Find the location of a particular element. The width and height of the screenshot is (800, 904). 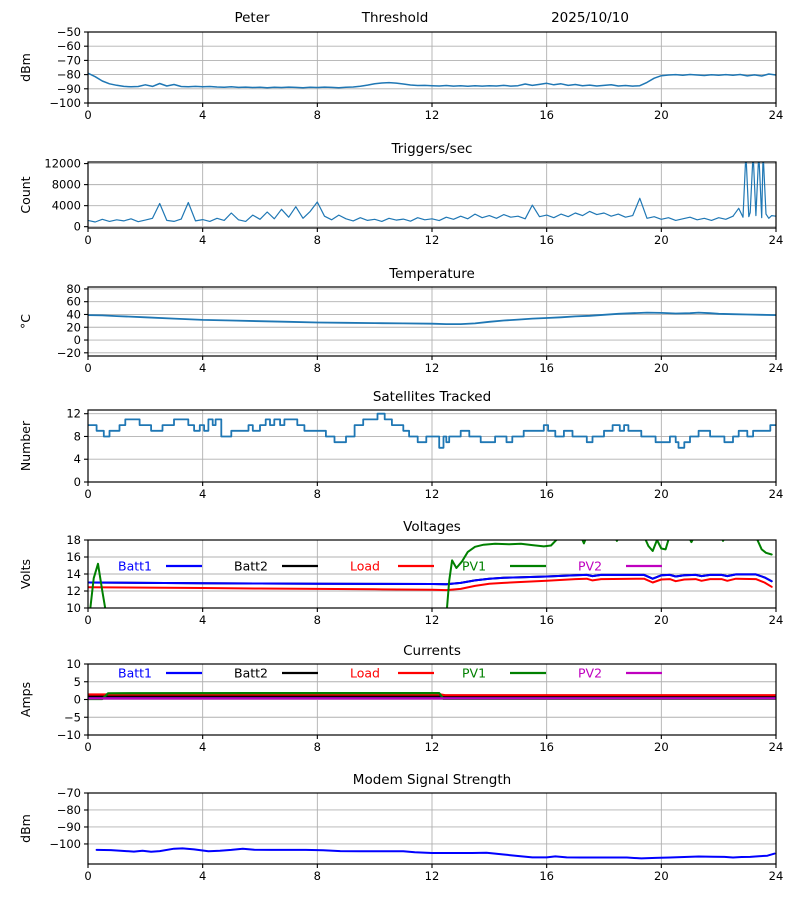

y-tick-label: 14 is located at coordinates (73, 574).